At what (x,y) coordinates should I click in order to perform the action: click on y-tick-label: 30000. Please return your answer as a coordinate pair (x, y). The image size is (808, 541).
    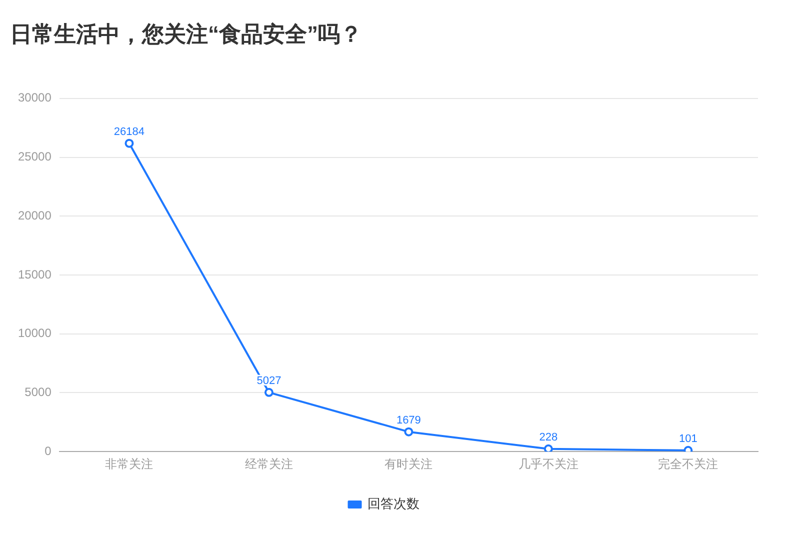
    Looking at the image, I should click on (35, 97).